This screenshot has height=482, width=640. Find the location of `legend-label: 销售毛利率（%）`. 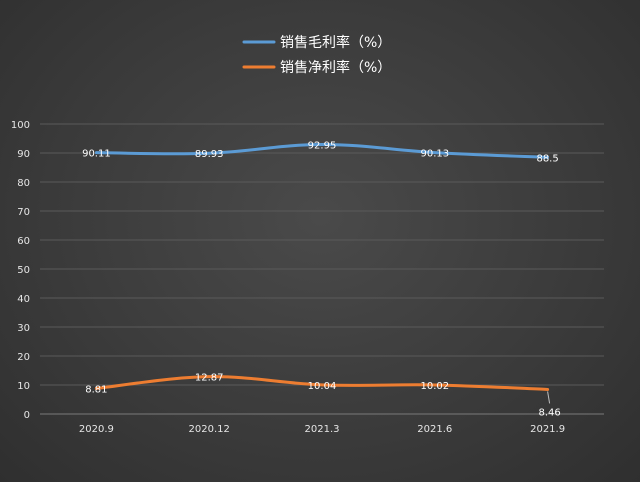

legend-label: 销售毛利率（%） is located at coordinates (335, 42).